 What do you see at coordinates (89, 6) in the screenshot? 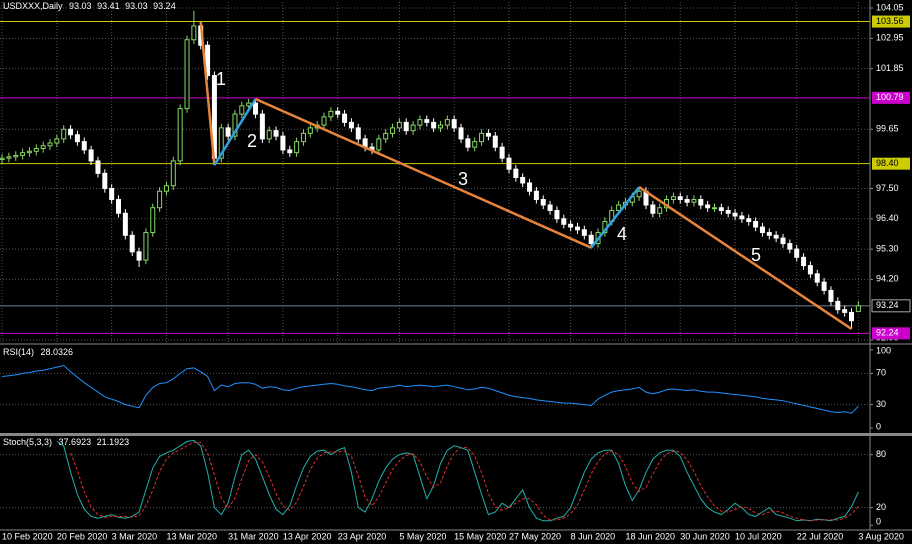
I see `chart-header: USDXXX,Daily 93.03 93.41 93.03 93.24` at bounding box center [89, 6].